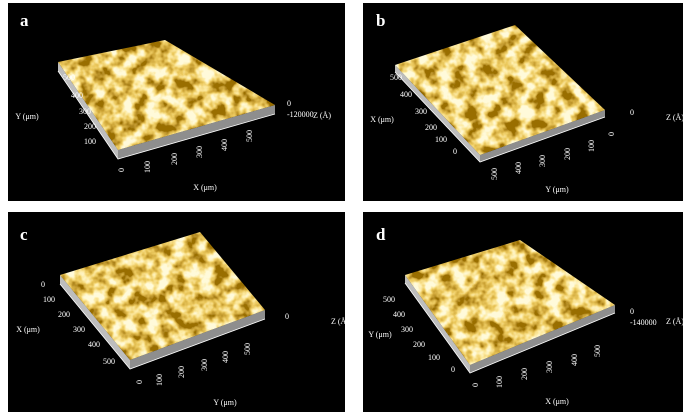  Describe the element at coordinates (380, 20) in the screenshot. I see `panel-label: b` at that location.